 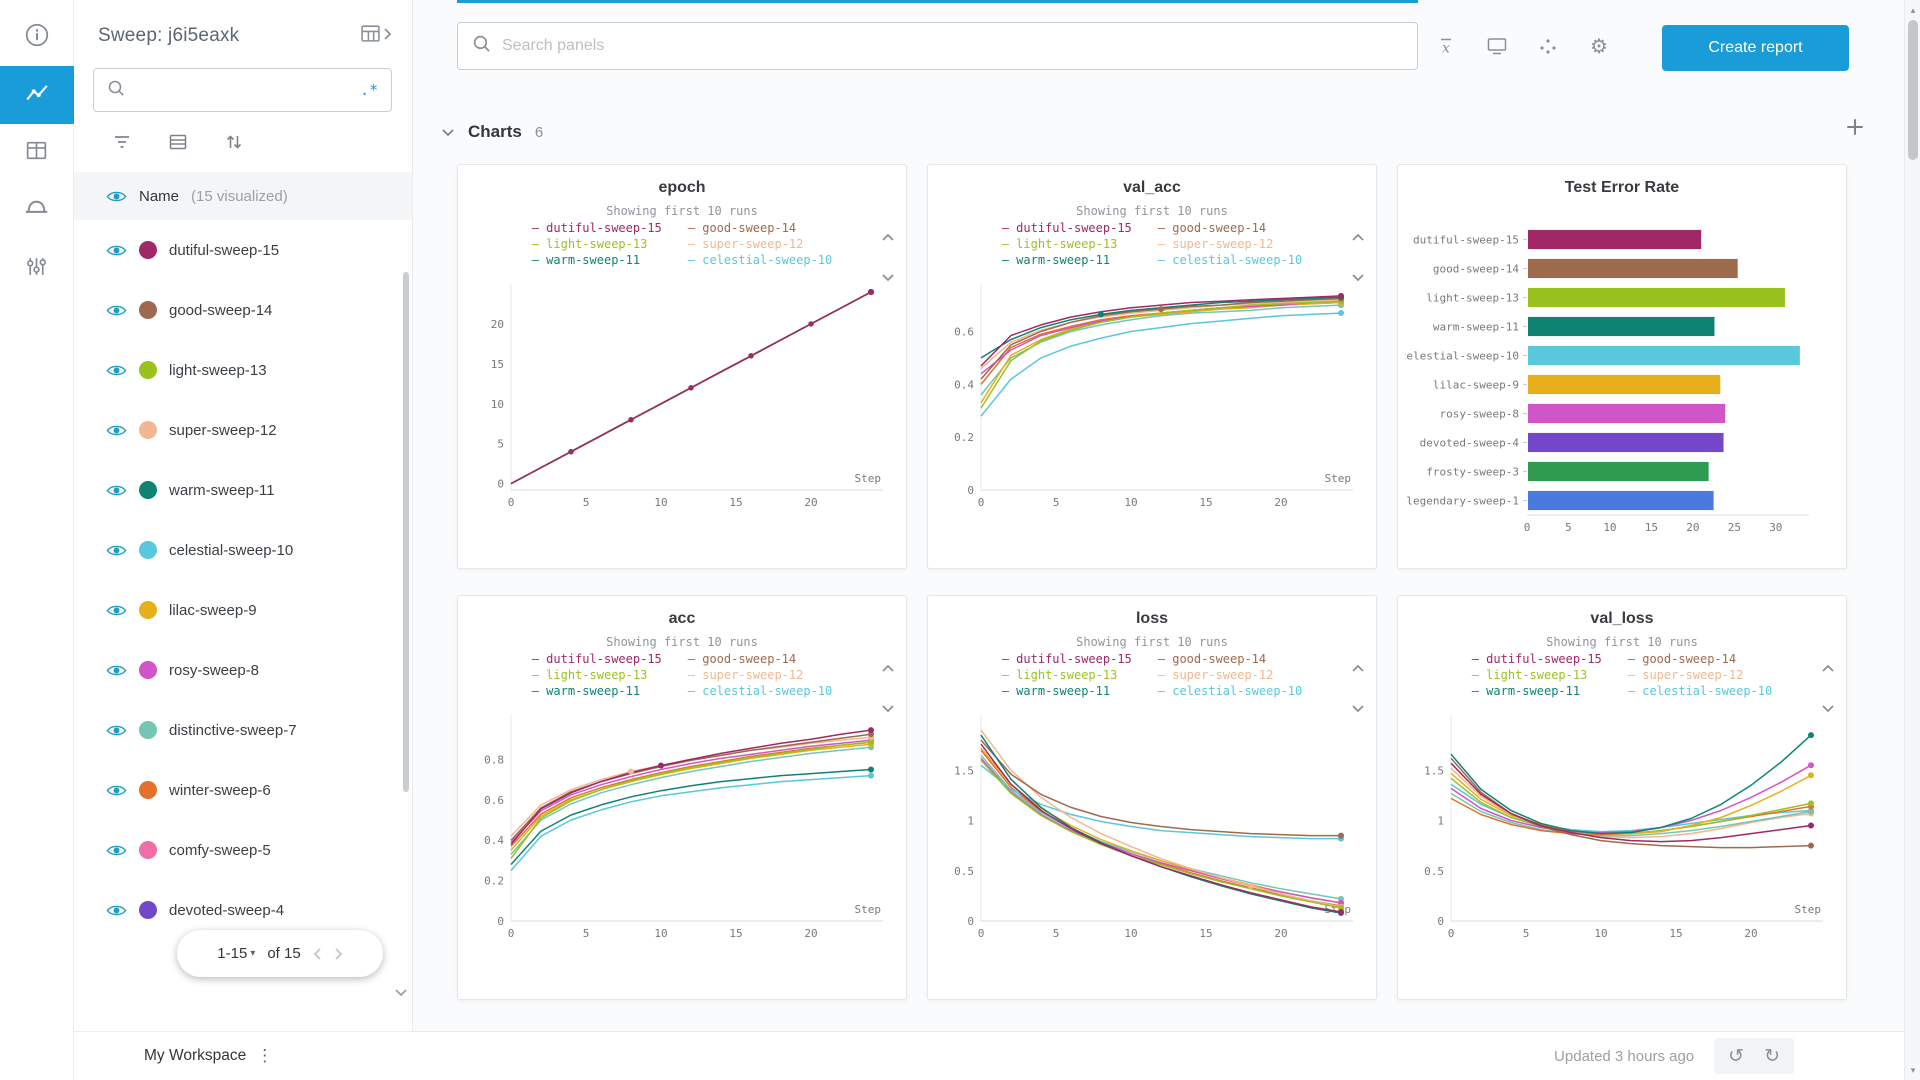 I want to click on run-row: rosy-sweep-8, so click(x=243, y=670).